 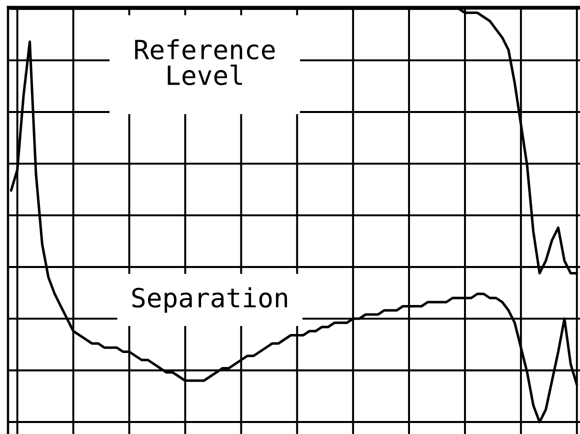 I want to click on series-label: Separation, so click(x=210, y=300).